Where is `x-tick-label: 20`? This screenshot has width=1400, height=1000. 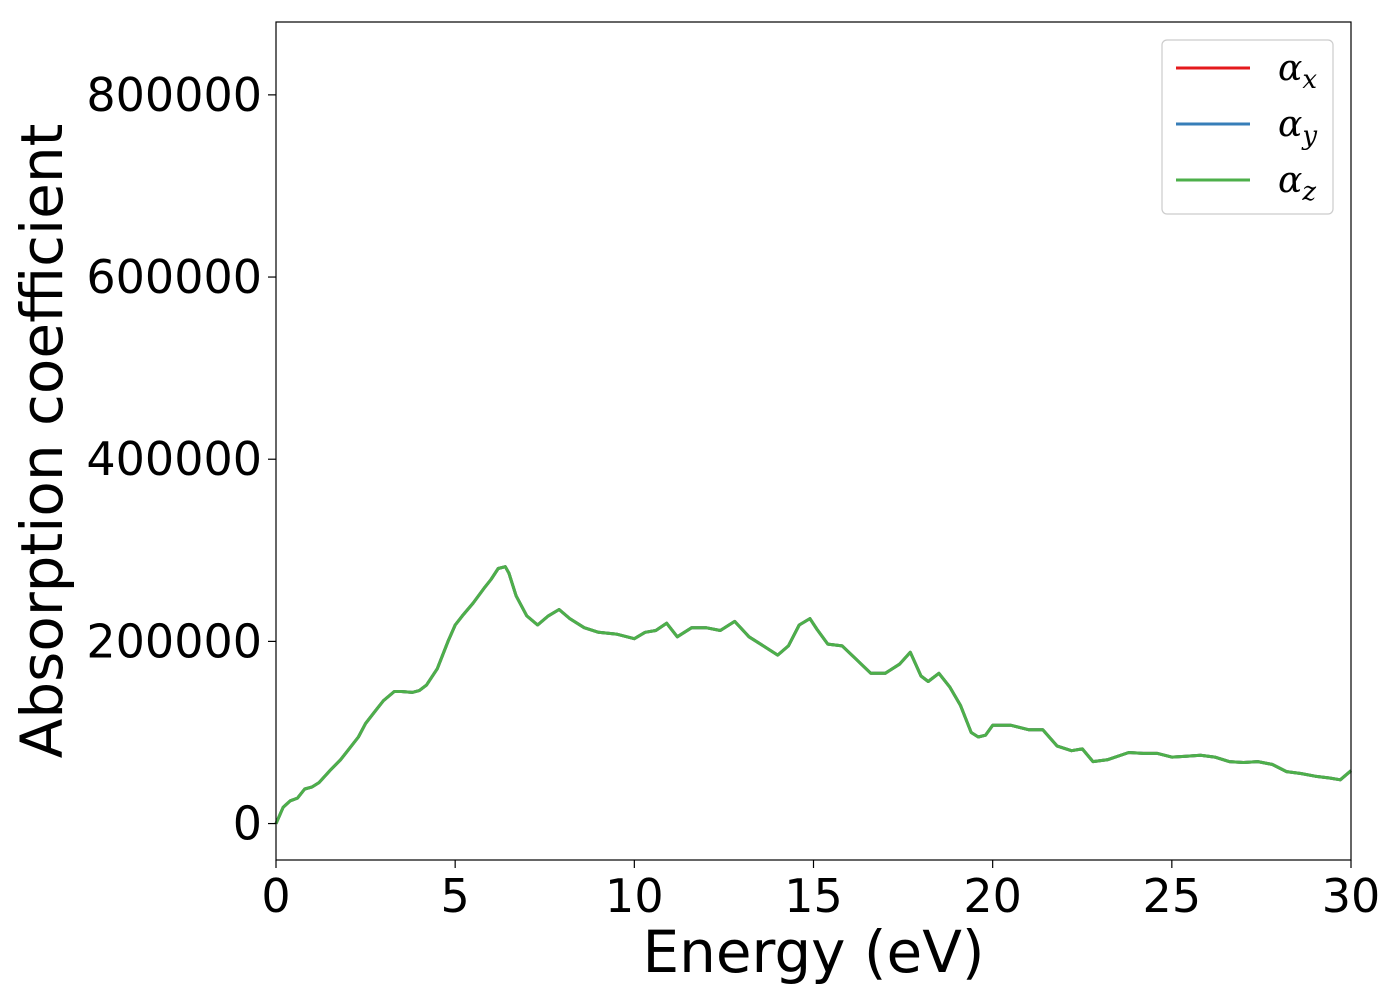 x-tick-label: 20 is located at coordinates (992, 896).